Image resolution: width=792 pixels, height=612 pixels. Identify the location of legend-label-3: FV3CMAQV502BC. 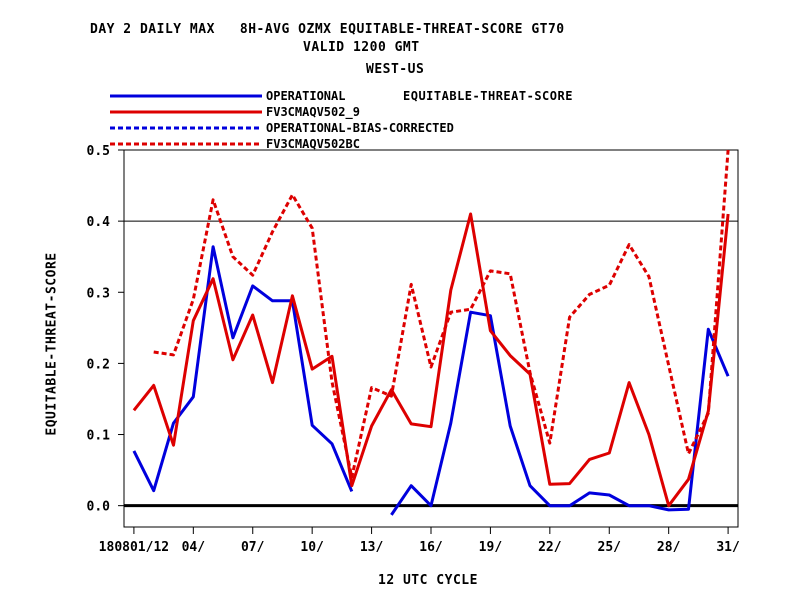
(313, 144).